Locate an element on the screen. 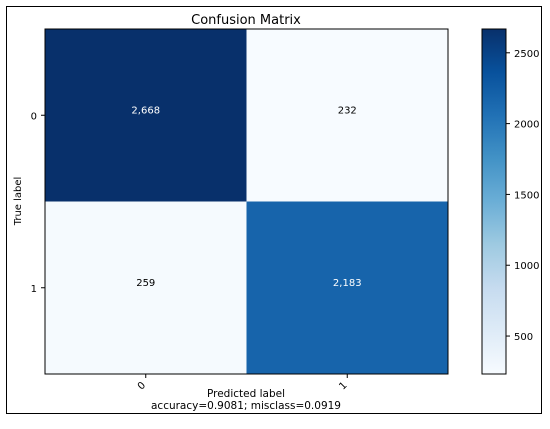 The image size is (550, 429). y-tick-label-0: 0 is located at coordinates (34, 116).